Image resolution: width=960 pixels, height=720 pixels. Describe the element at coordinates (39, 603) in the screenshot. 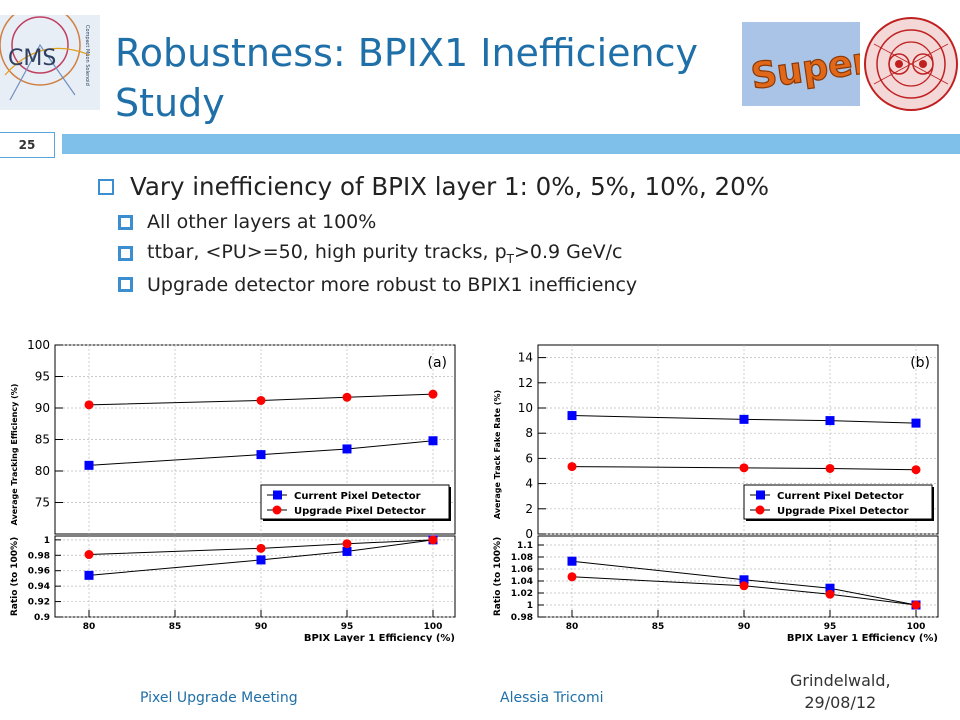

I see `ratio-tick-label: 0.92` at that location.